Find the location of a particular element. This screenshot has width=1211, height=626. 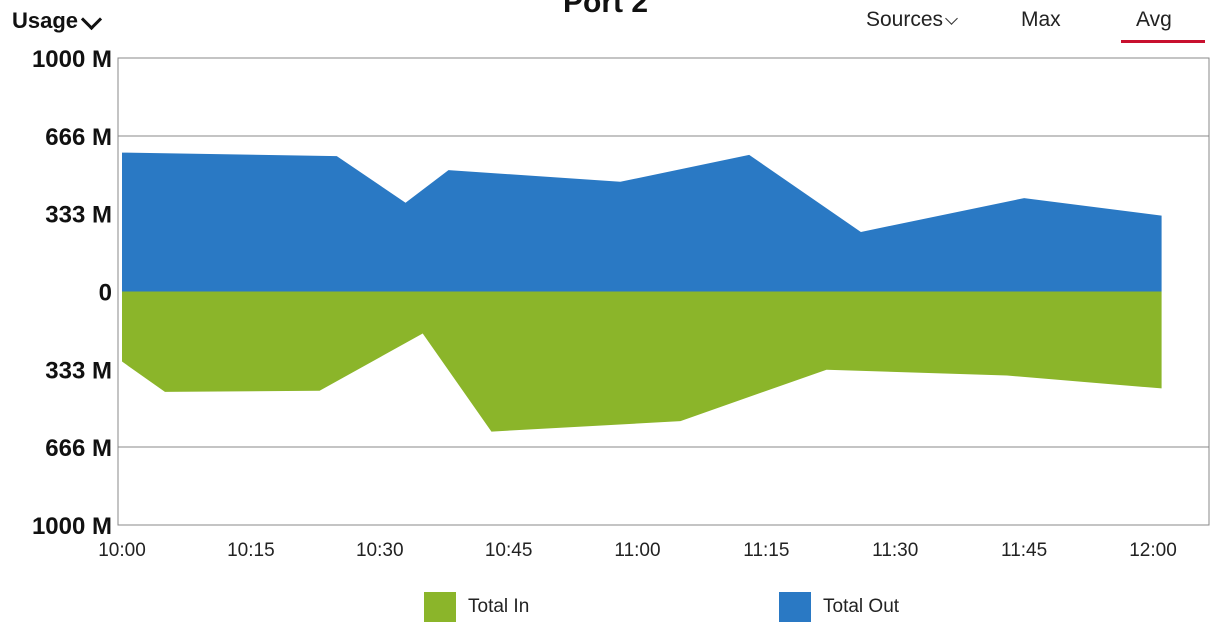

x-tick-label: 10:30 is located at coordinates (380, 550).